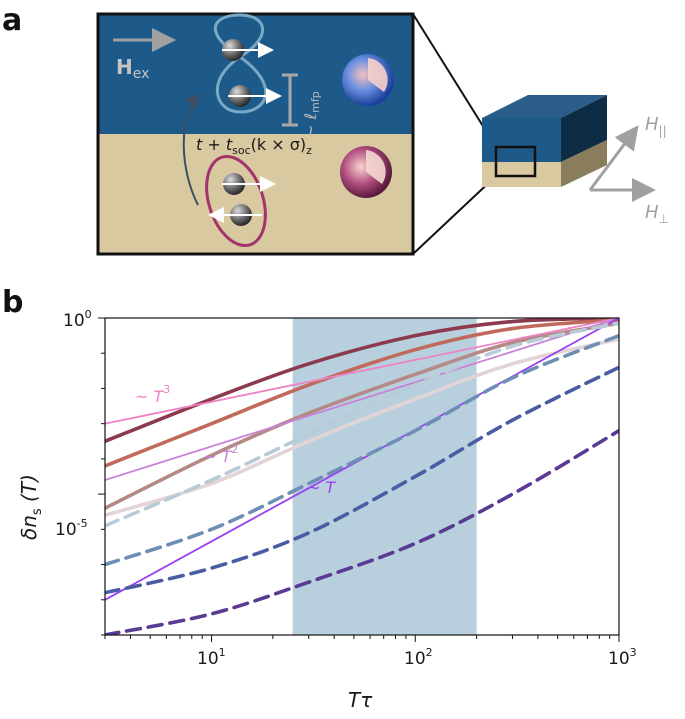 The height and width of the screenshot is (719, 685). What do you see at coordinates (613, 158) in the screenshot?
I see `h-par-arrow` at bounding box center [613, 158].